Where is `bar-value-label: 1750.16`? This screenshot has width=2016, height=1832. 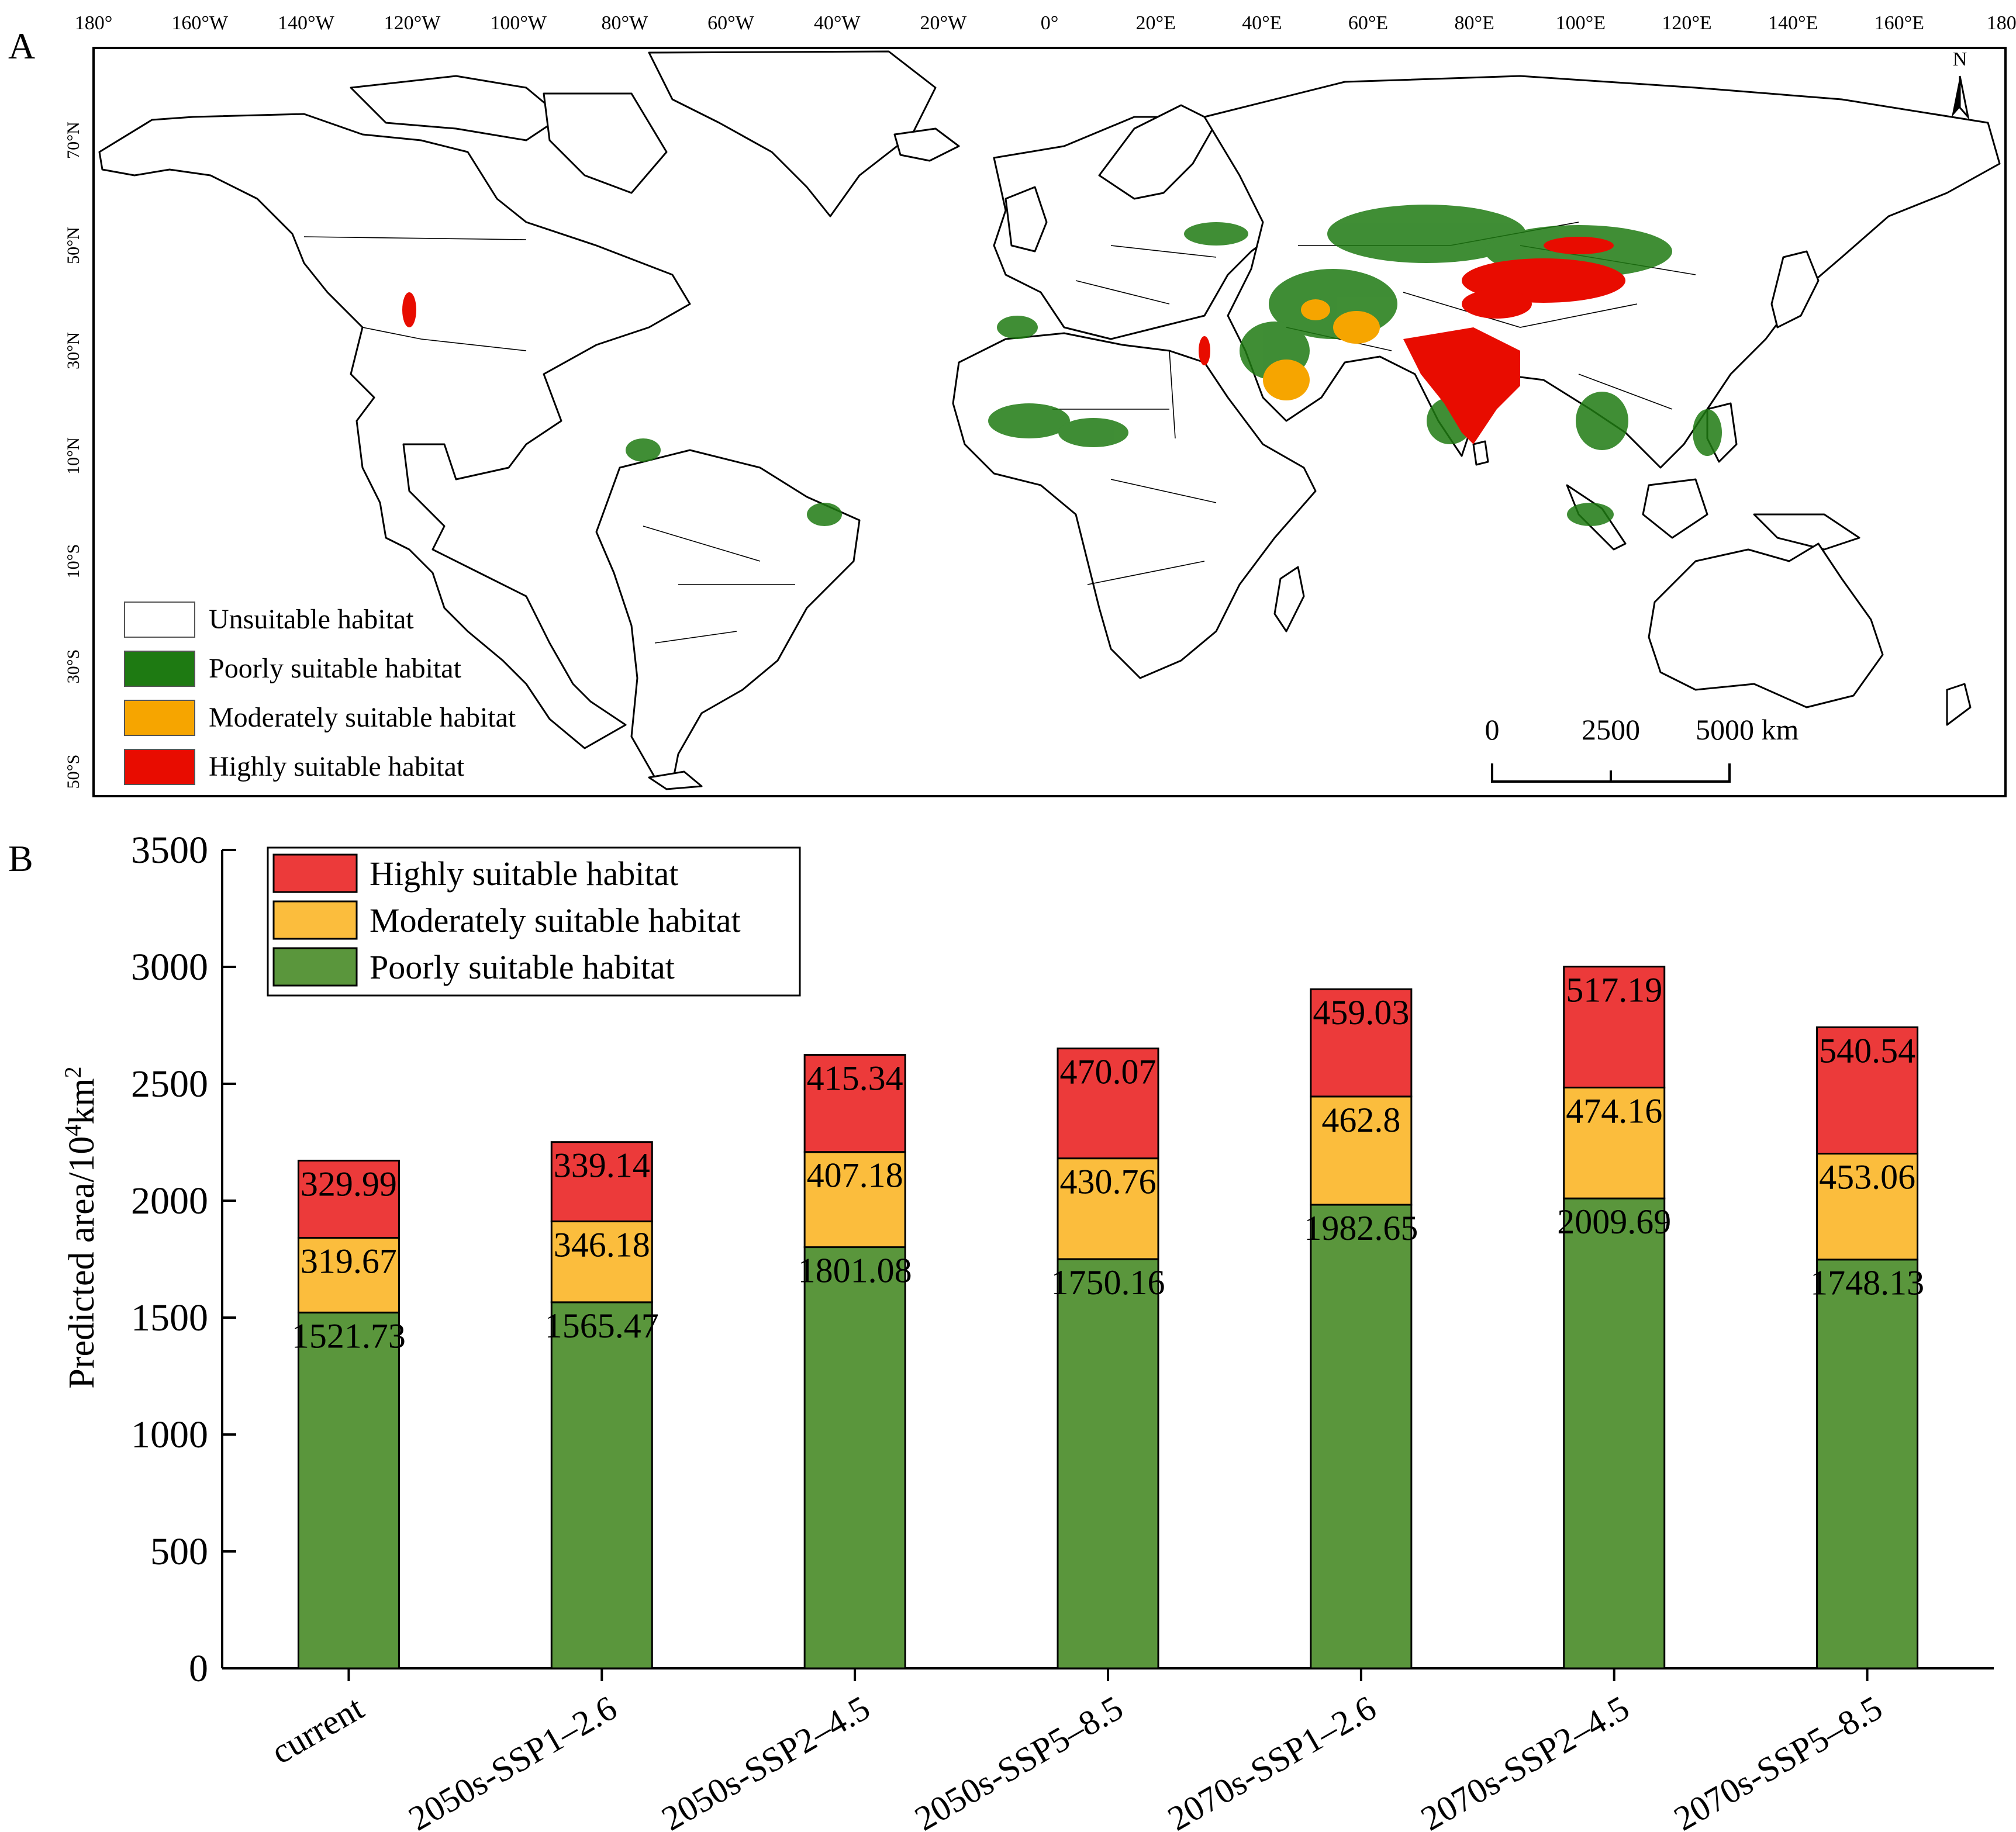 bar-value-label: 1750.16 is located at coordinates (1108, 1282).